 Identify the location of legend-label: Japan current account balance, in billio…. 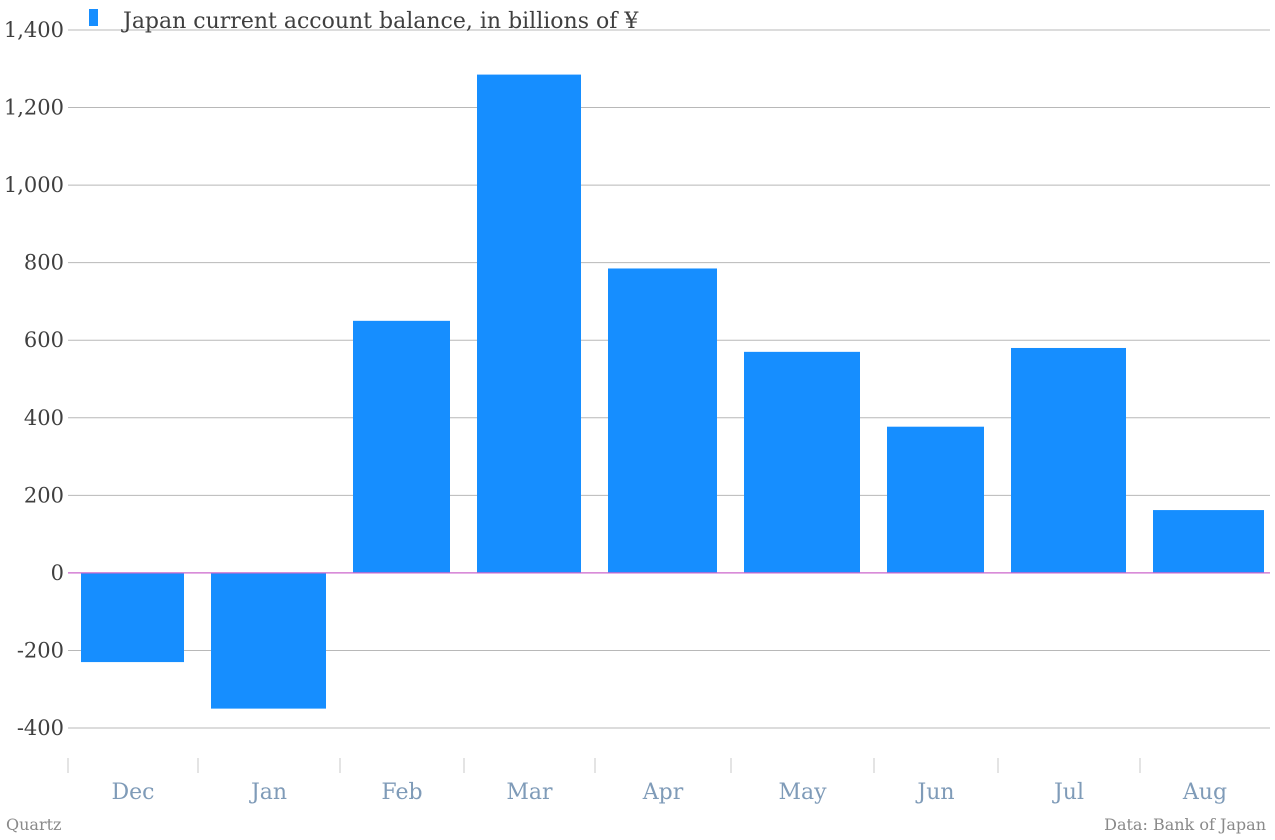
(380, 21).